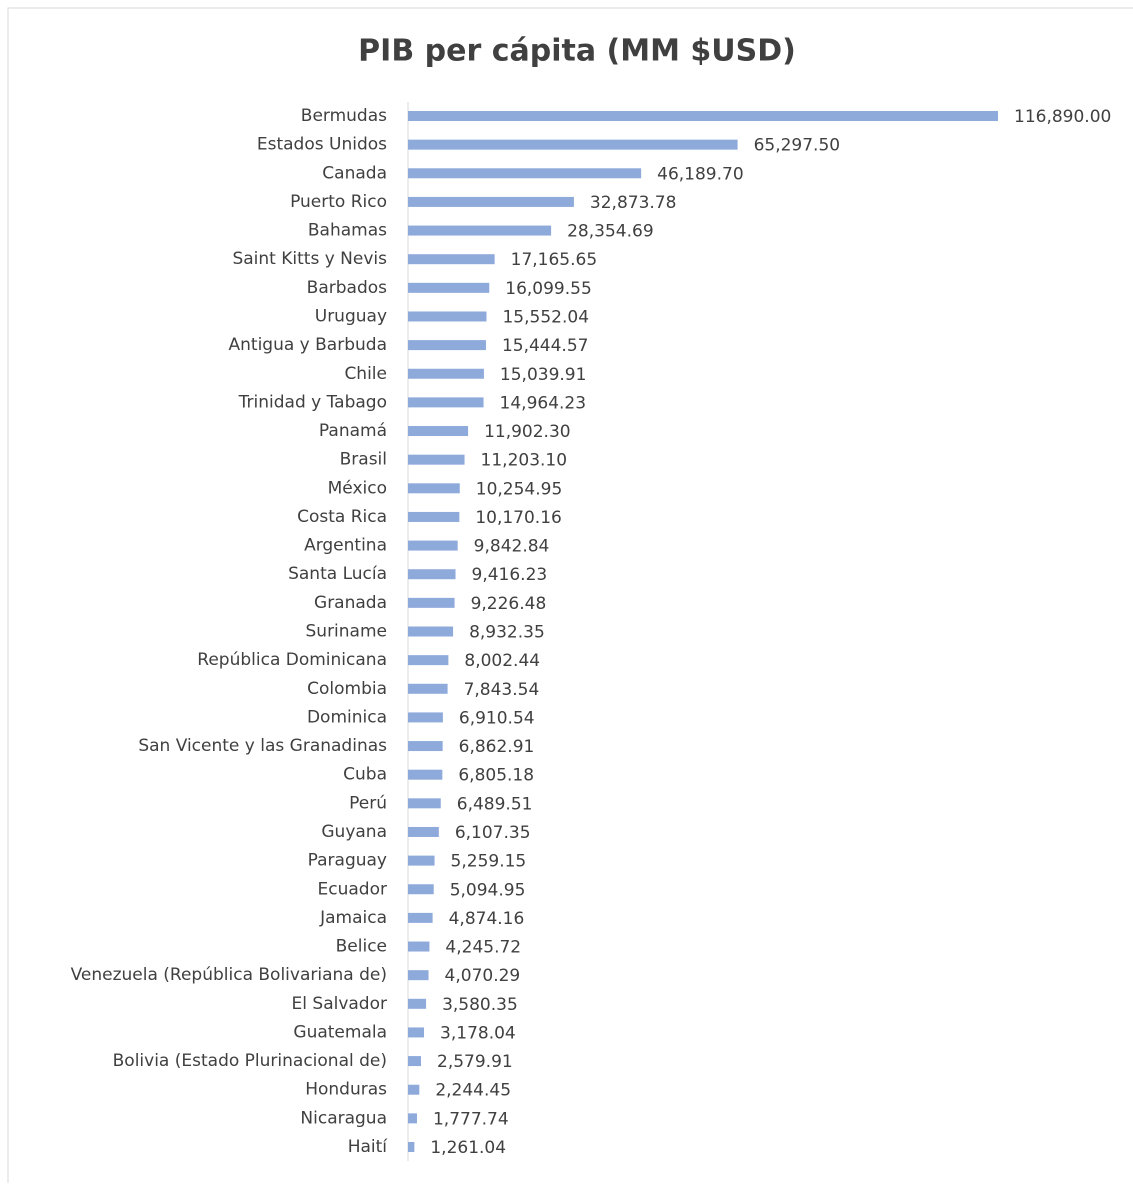  Describe the element at coordinates (497, 747) in the screenshot. I see `value-label: 6,862.91` at that location.